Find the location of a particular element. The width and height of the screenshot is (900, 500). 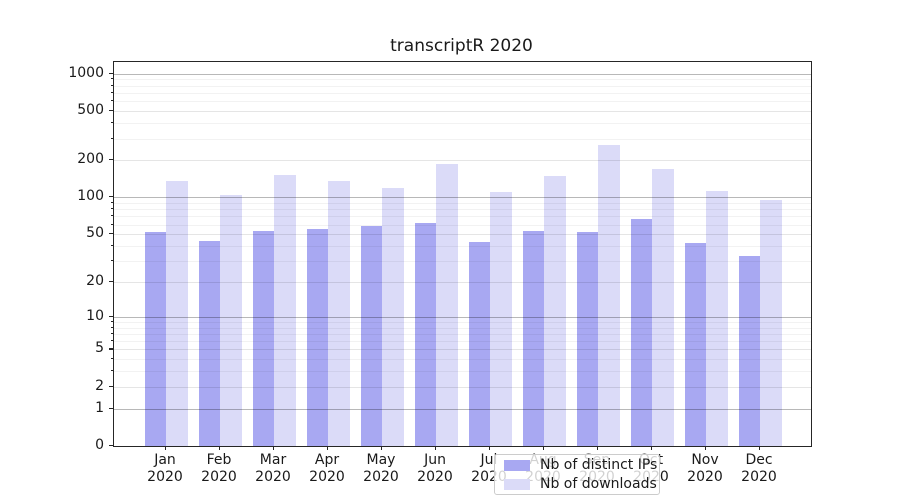

y-axis-tick-label: 500 is located at coordinates (90, 110).